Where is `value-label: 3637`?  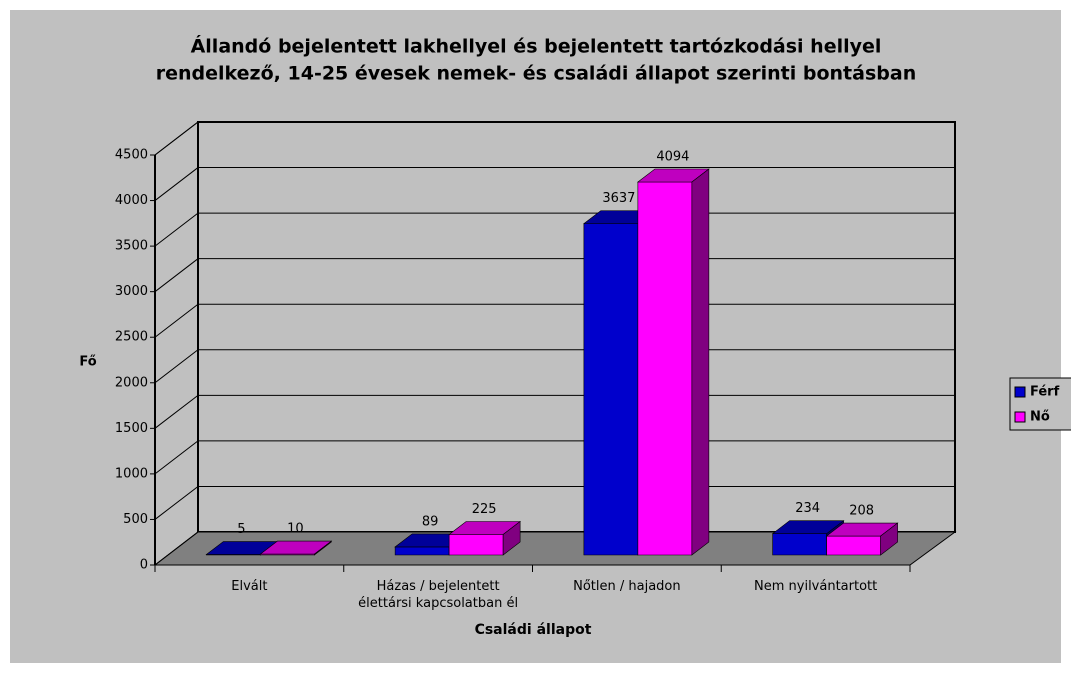 value-label: 3637 is located at coordinates (618, 198).